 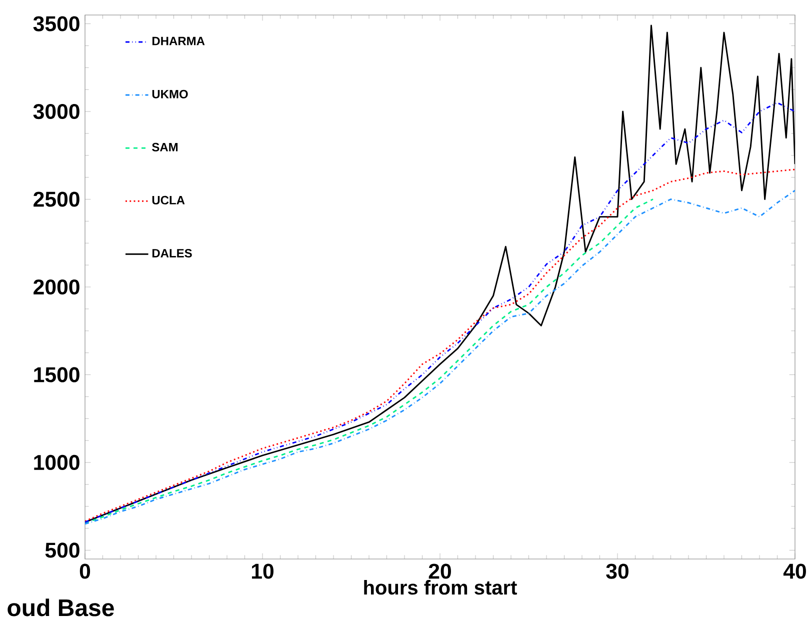 What do you see at coordinates (263, 571) in the screenshot?
I see `x-tick-label: 10` at bounding box center [263, 571].